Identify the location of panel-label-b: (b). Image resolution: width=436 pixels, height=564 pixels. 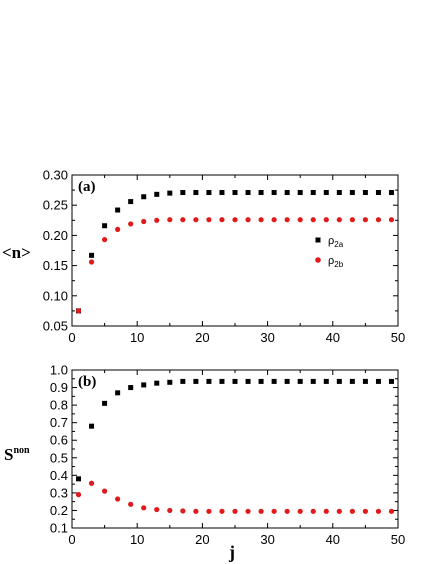
(87, 382).